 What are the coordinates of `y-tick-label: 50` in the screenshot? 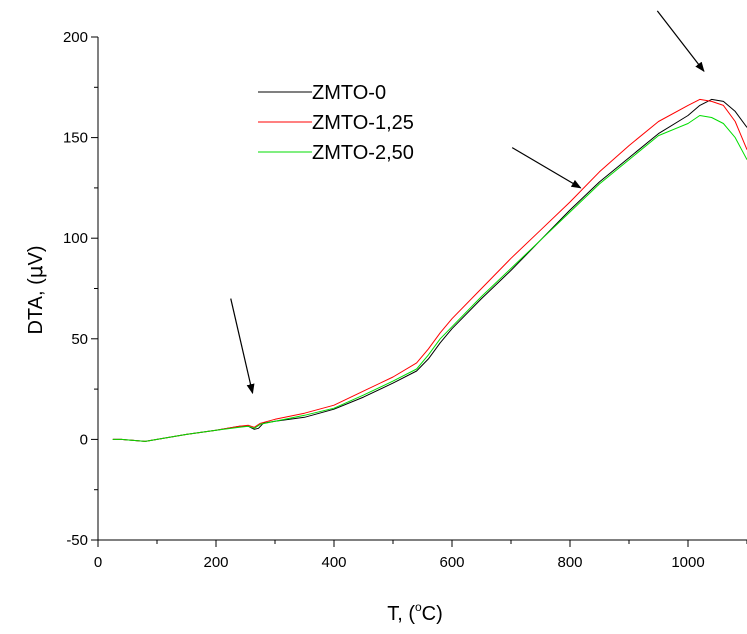 It's located at (79, 339).